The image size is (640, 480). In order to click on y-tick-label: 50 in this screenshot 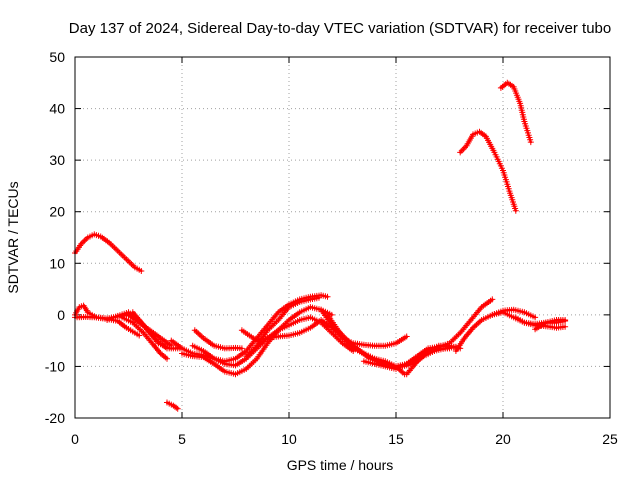, I will do `click(57, 57)`.